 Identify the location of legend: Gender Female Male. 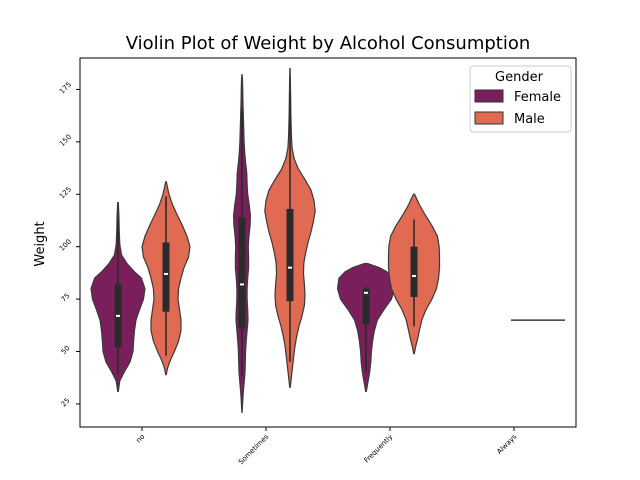
(520, 99).